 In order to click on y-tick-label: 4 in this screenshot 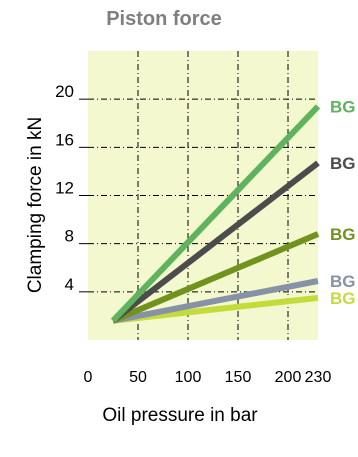, I will do `click(69, 284)`.